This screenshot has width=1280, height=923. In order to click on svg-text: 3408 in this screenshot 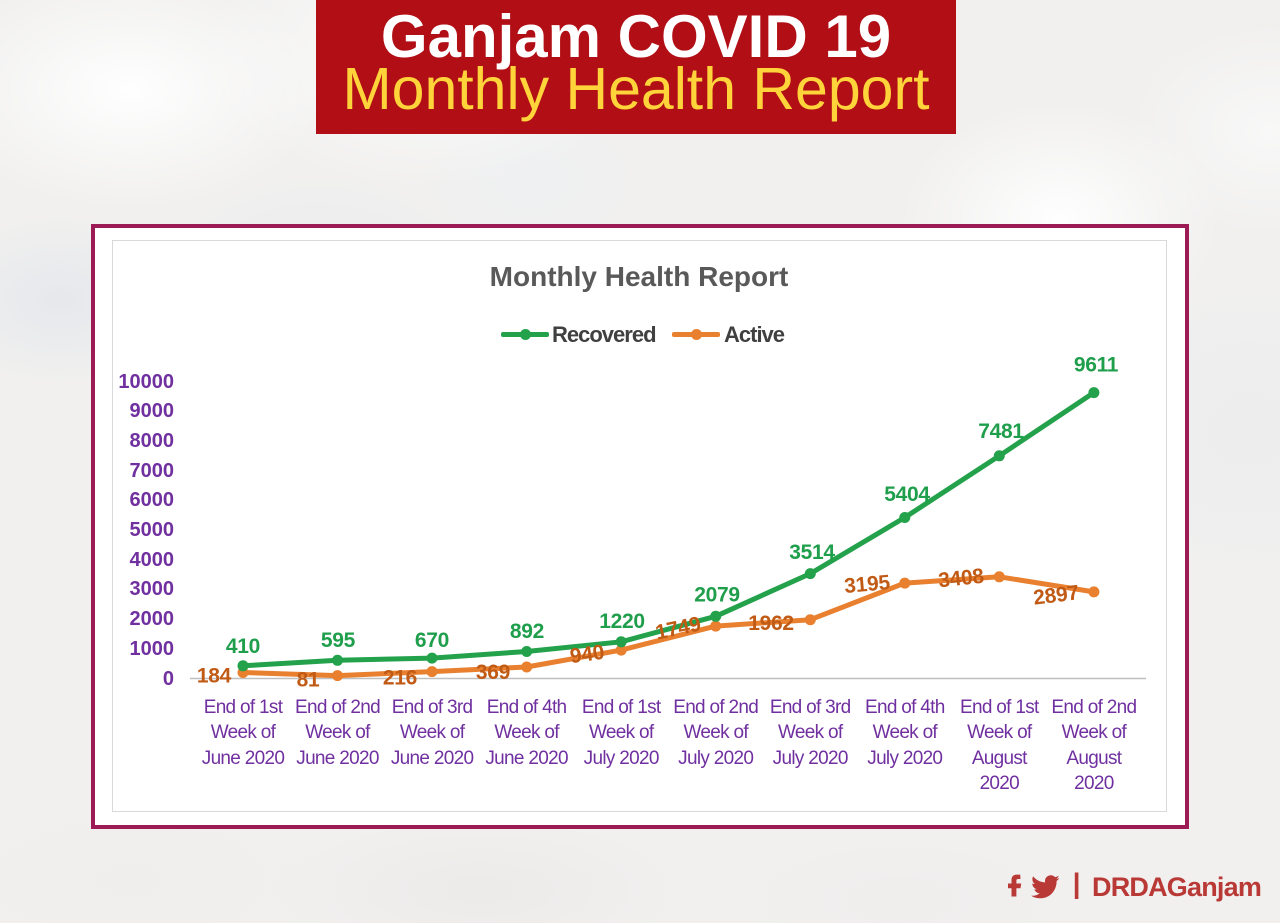, I will do `click(961, 579)`.